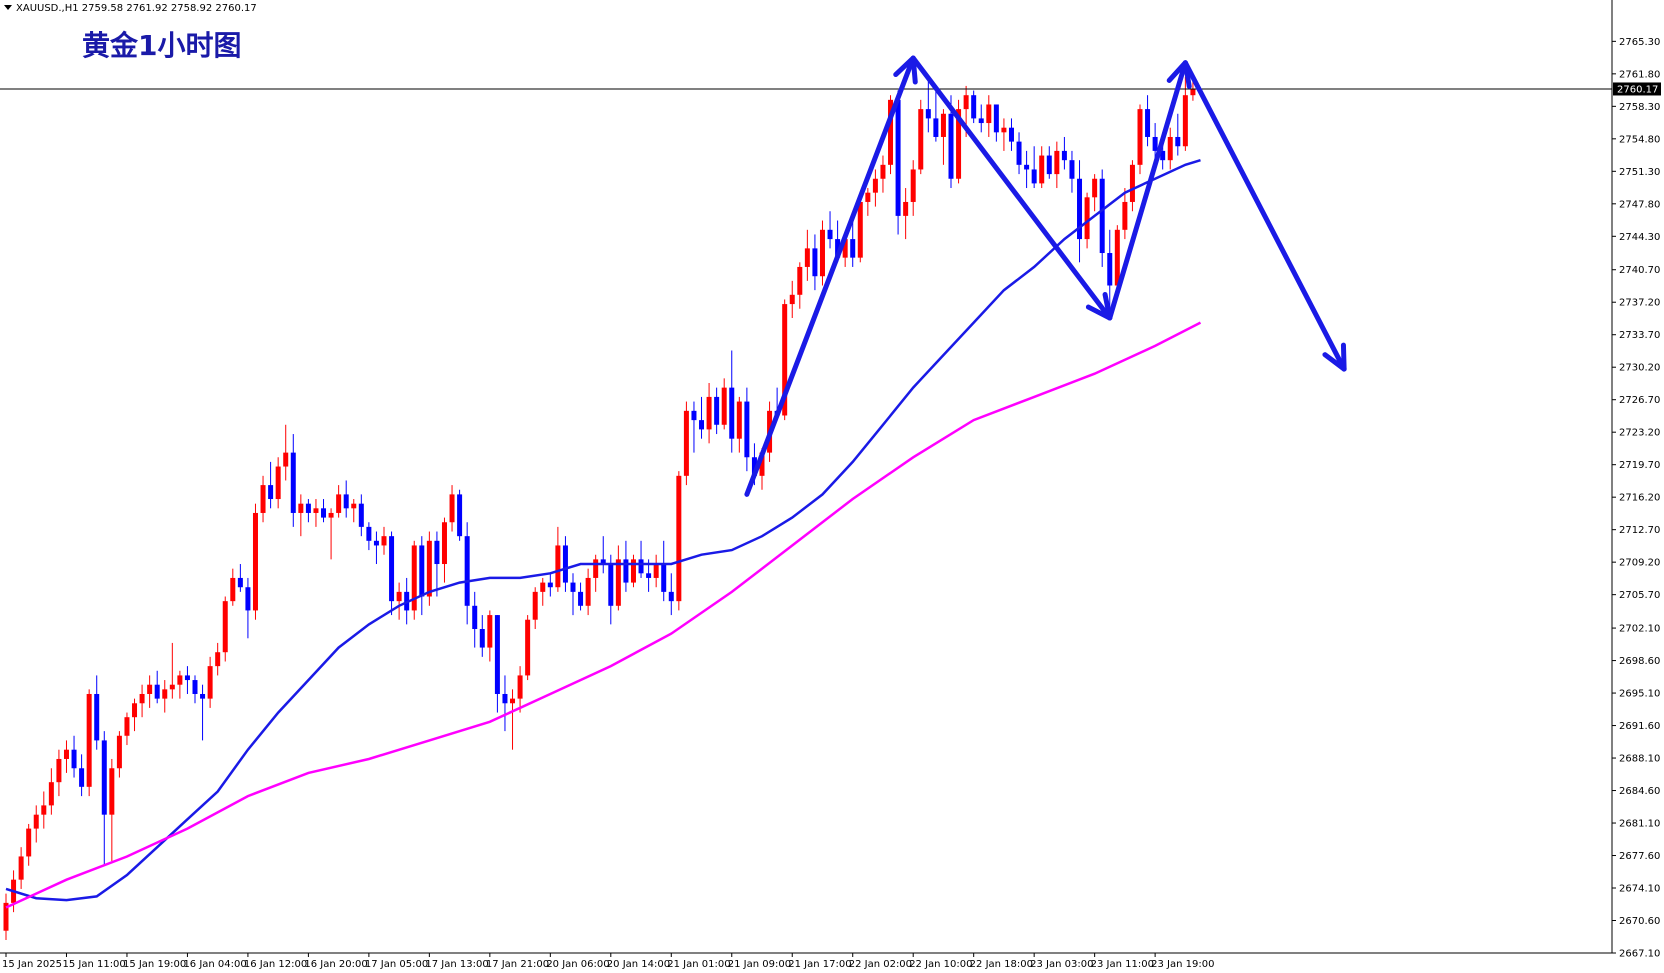  I want to click on price-tick-label: 2702.10, so click(1639, 629).